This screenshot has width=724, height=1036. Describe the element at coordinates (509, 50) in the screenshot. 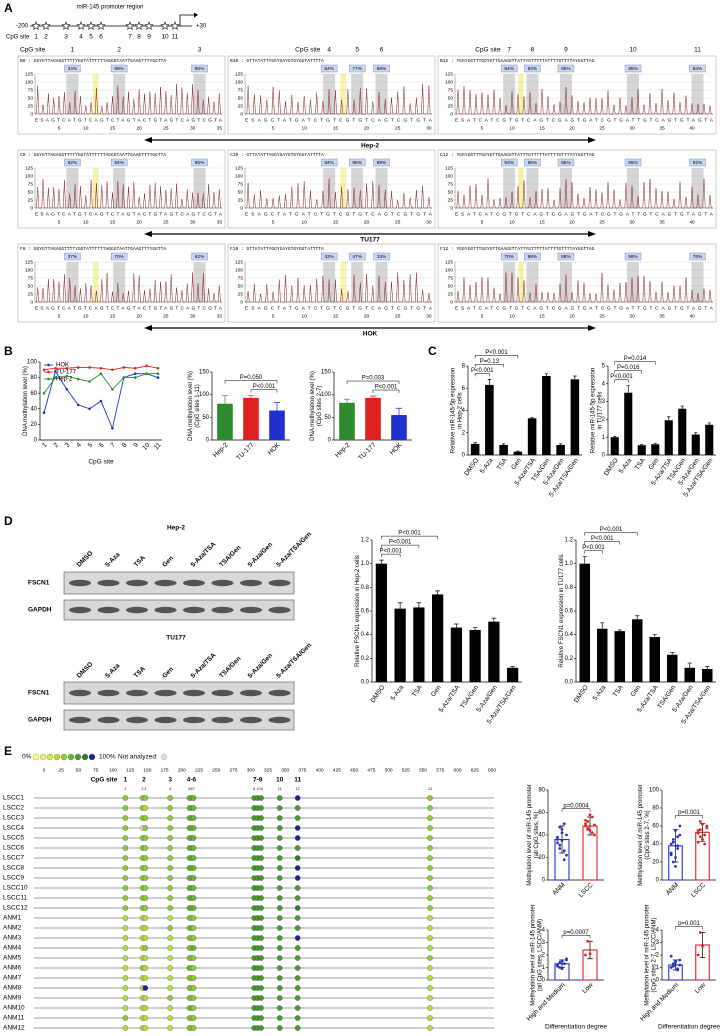

I see `cpg-site-number: 7` at that location.